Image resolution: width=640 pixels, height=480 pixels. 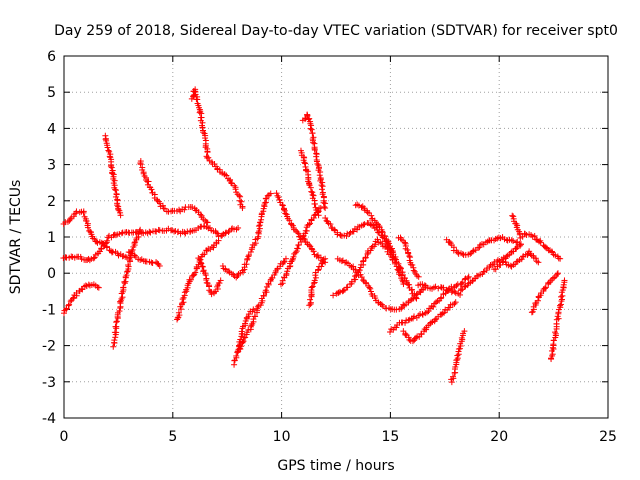 What do you see at coordinates (51, 129) in the screenshot?
I see `y-tick-label: 4` at bounding box center [51, 129].